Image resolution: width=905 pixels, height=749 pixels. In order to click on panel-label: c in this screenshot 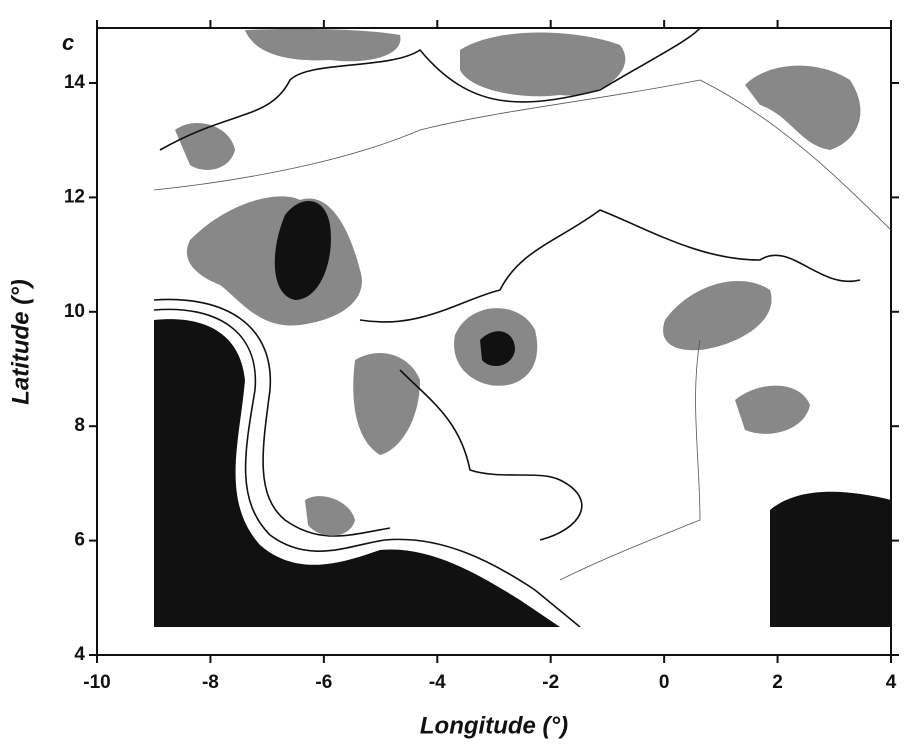, I will do `click(68, 42)`.